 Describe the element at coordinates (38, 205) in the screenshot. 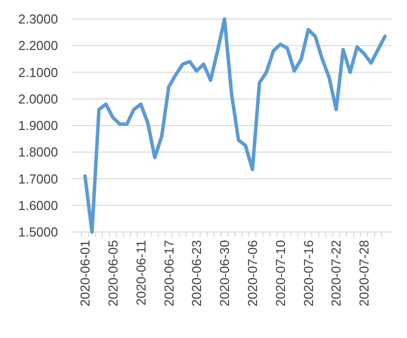

I see `y-tick-label: 1.6000` at that location.